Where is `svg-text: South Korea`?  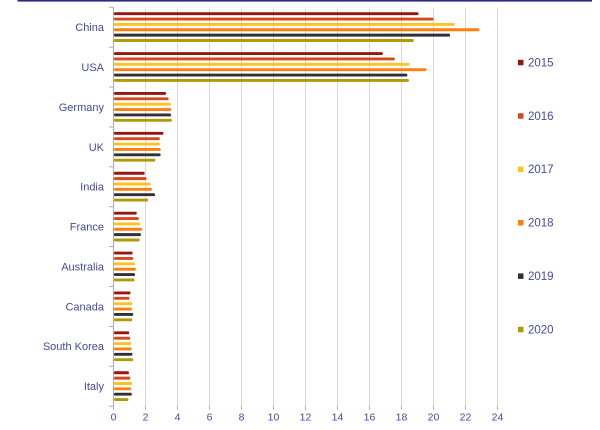
svg-text: South Korea is located at coordinates (74, 347).